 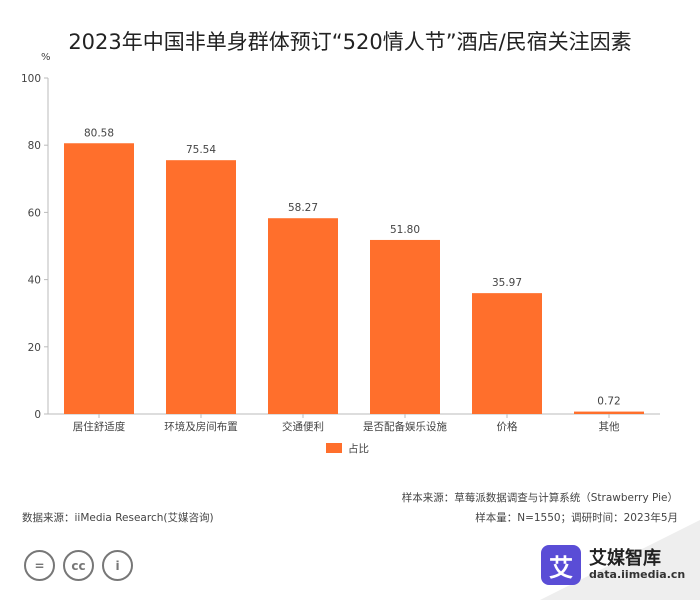 What do you see at coordinates (350, 42) in the screenshot?
I see `chart-title: 2023年中国非单身群体预订“520情人节”酒店/民宿关注因素` at bounding box center [350, 42].